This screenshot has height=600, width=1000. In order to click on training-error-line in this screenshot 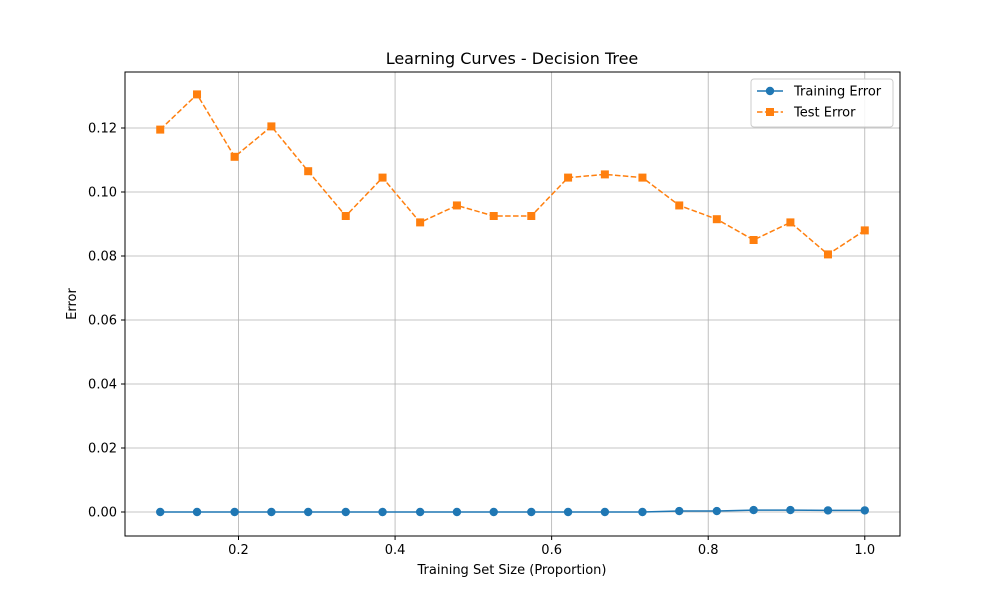, I will do `click(512, 511)`.